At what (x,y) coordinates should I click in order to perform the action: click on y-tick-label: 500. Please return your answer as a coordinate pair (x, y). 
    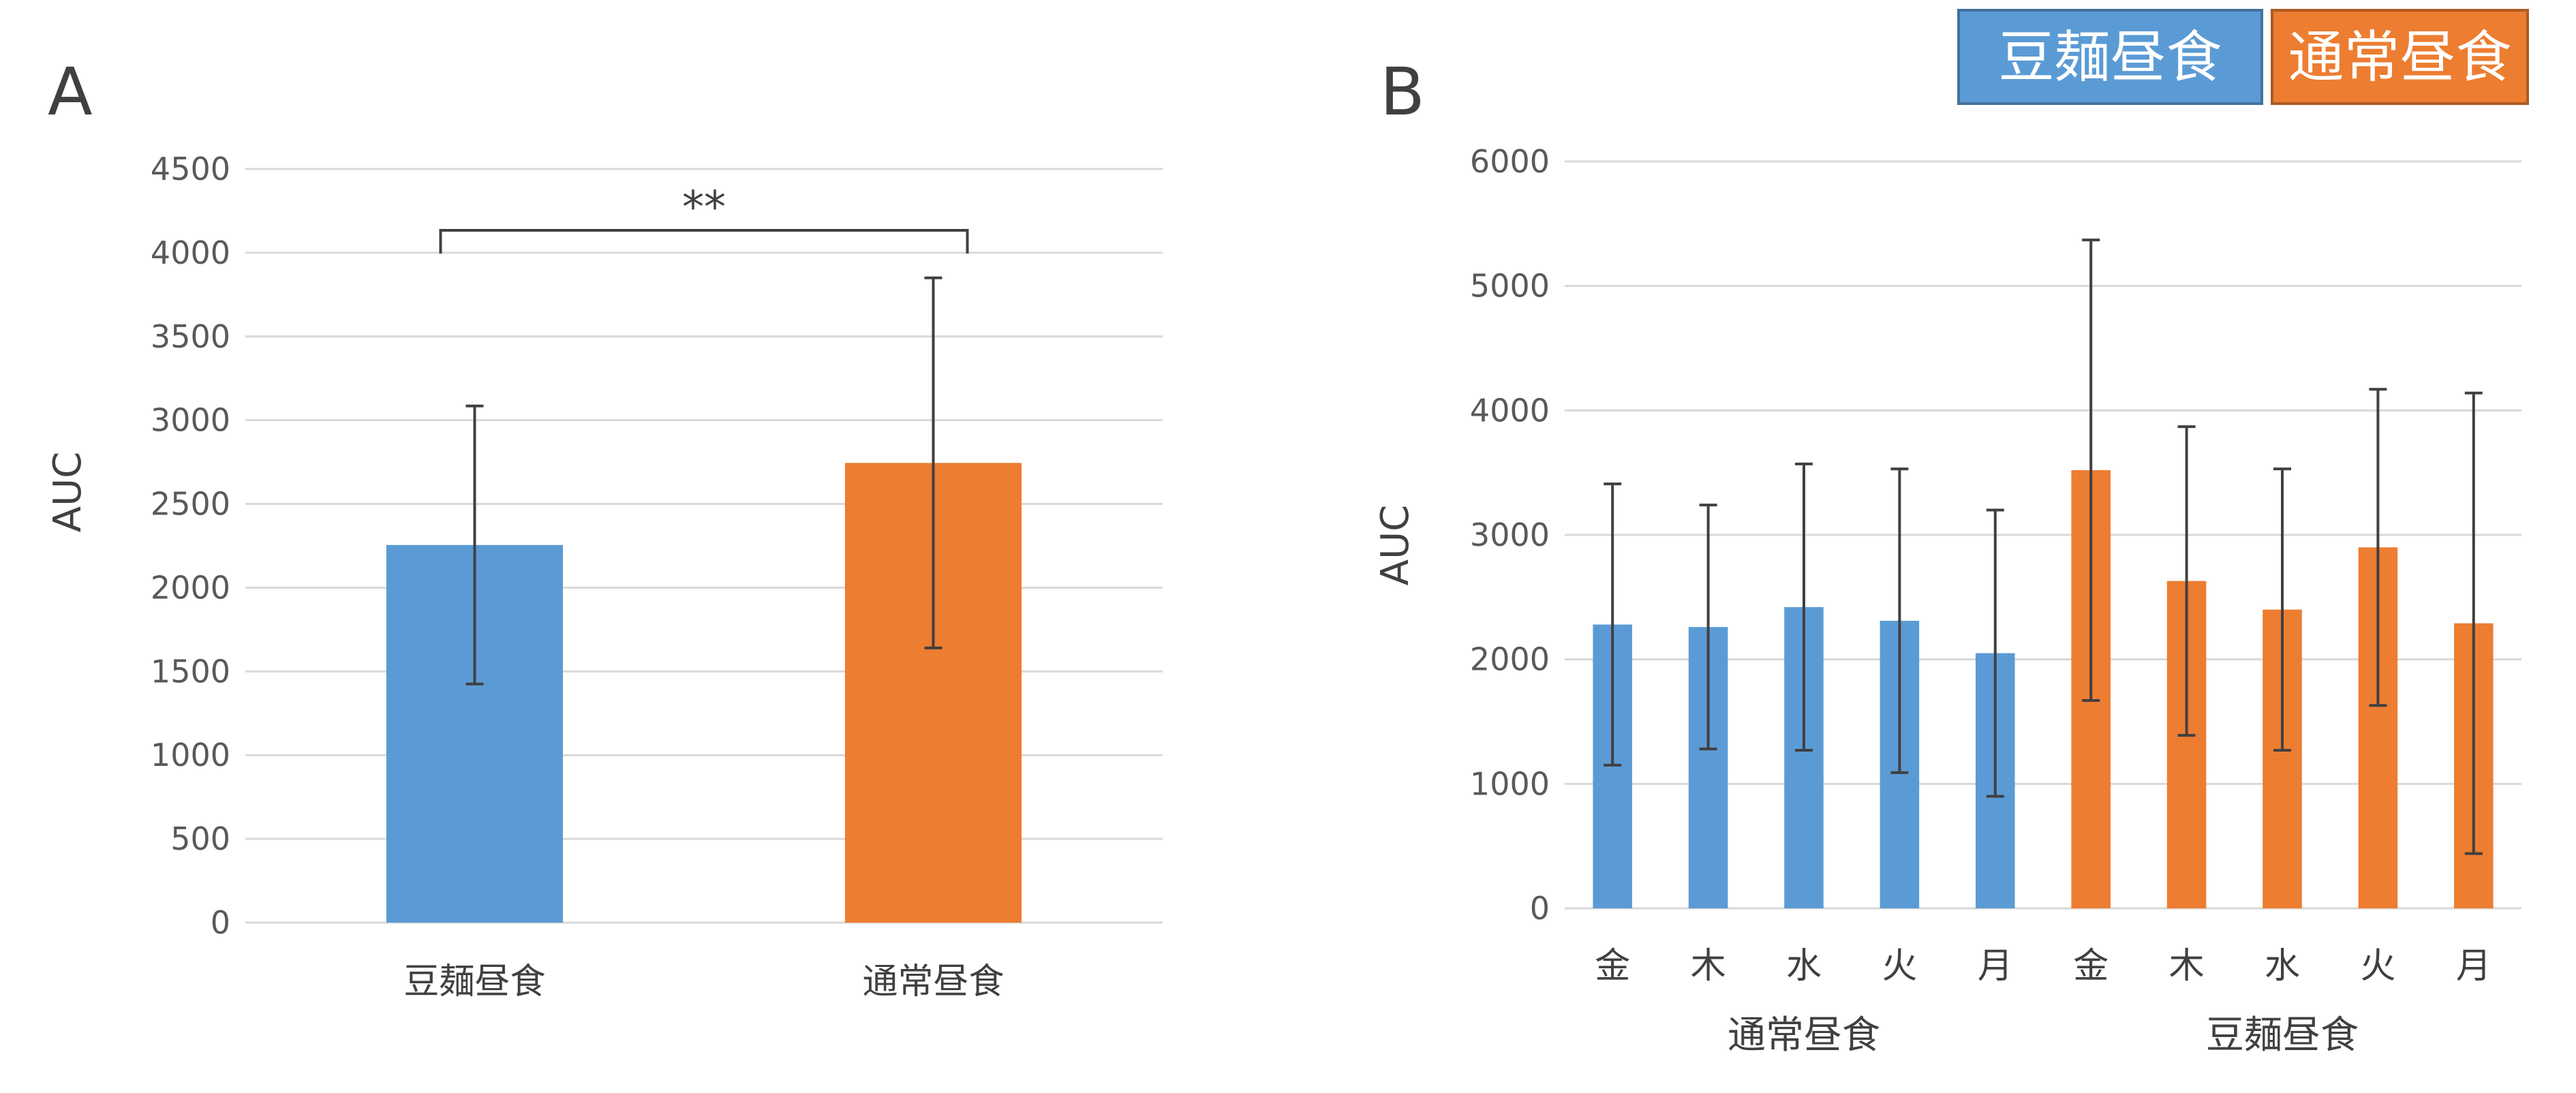
    Looking at the image, I should click on (200, 838).